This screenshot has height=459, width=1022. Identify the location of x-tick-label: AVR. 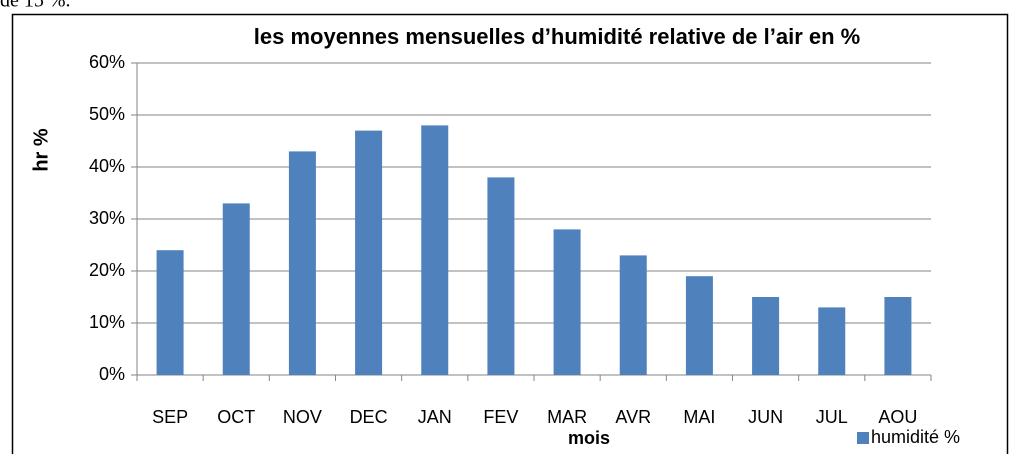
(633, 417).